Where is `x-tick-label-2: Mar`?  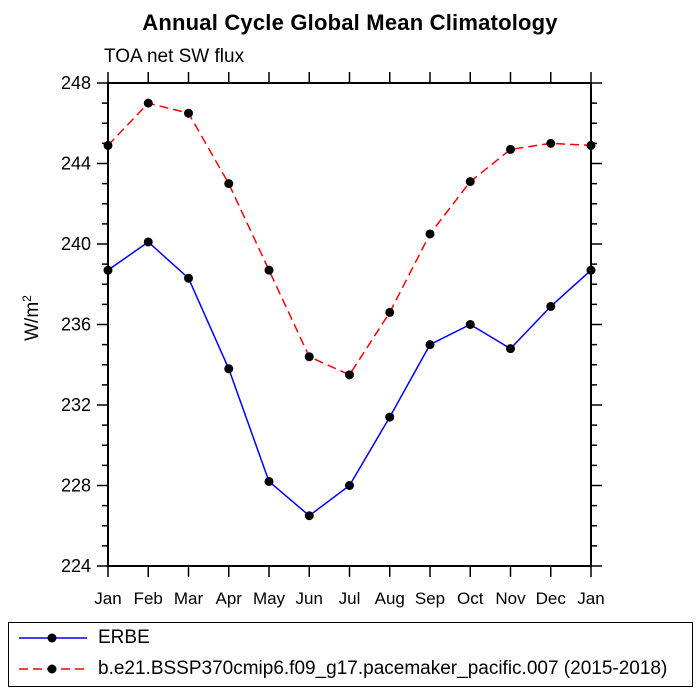
x-tick-label-2: Mar is located at coordinates (189, 598).